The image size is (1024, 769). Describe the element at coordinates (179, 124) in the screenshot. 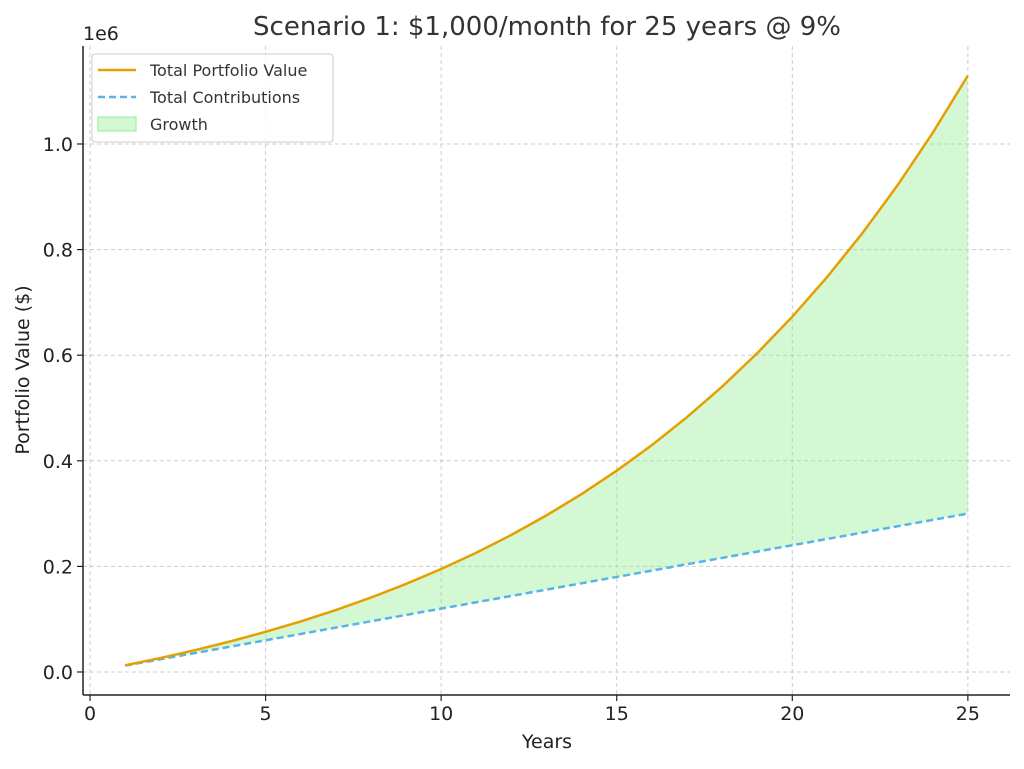

I see `legend-label-growth: Growth` at that location.